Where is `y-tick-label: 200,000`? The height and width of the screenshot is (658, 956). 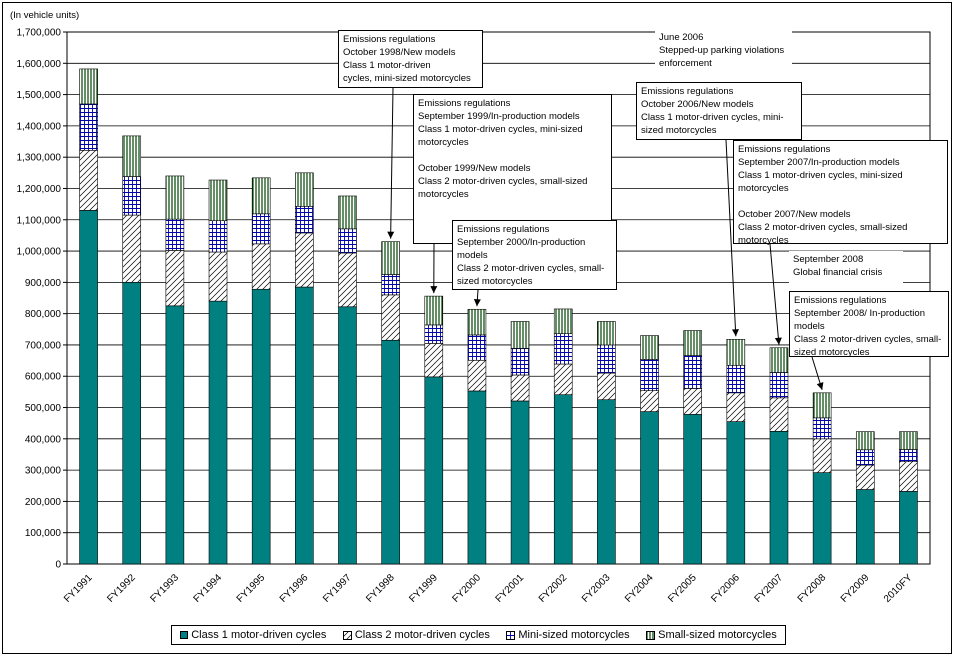 y-tick-label: 200,000 is located at coordinates (43, 502).